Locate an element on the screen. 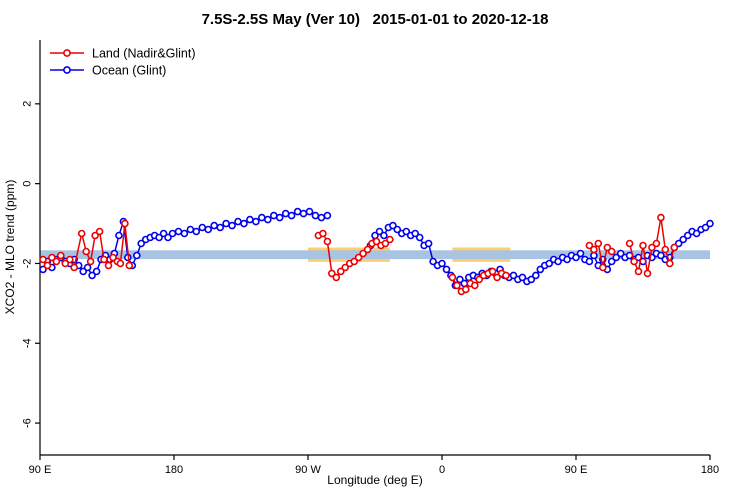  x-tick-label: 90 W is located at coordinates (308, 470).